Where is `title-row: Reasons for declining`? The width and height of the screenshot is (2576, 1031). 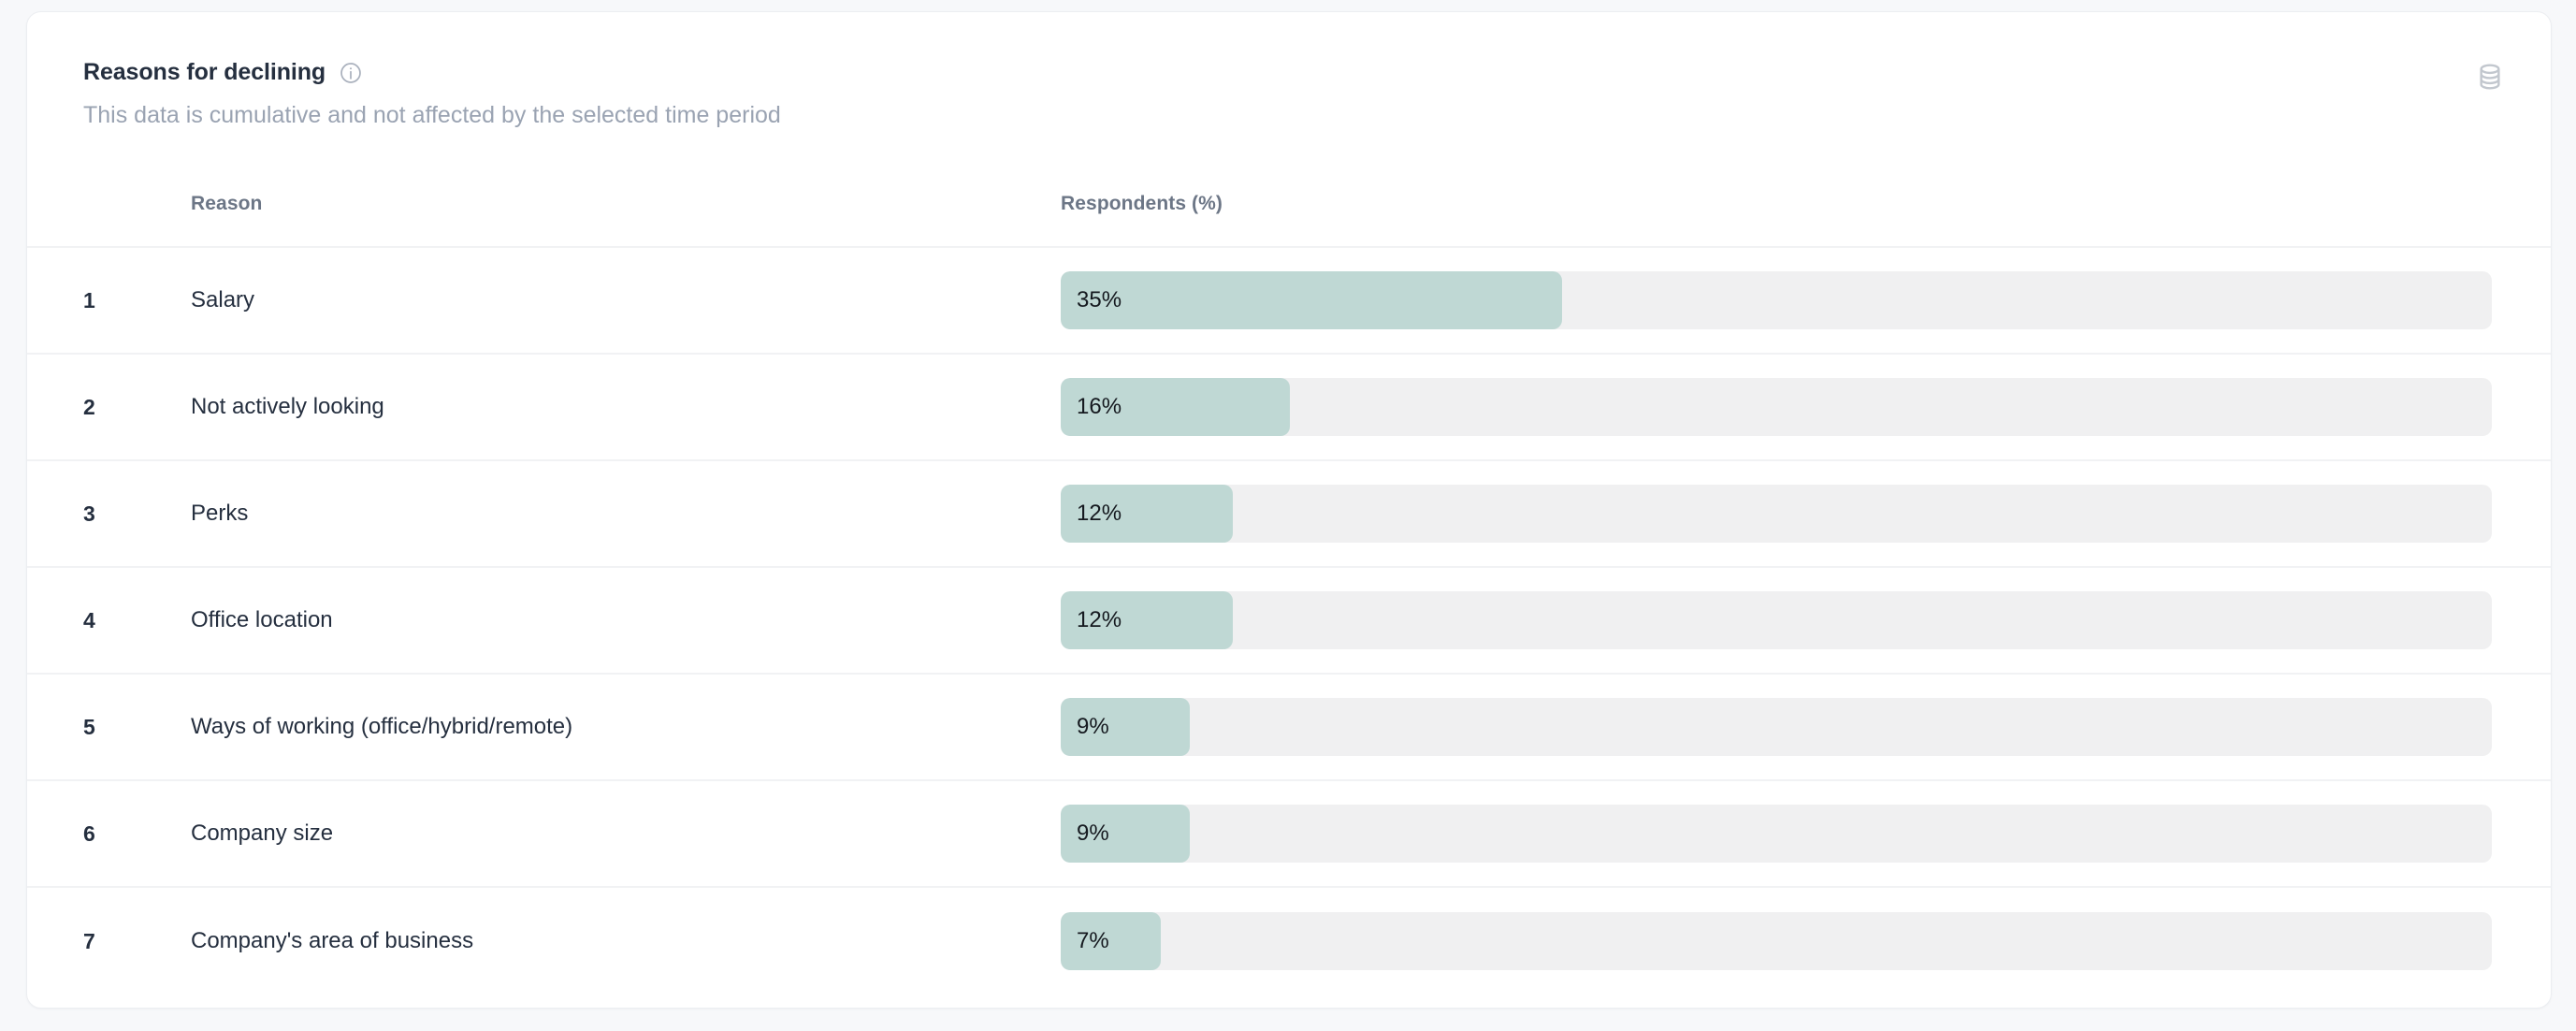
title-row: Reasons for declining is located at coordinates (223, 72).